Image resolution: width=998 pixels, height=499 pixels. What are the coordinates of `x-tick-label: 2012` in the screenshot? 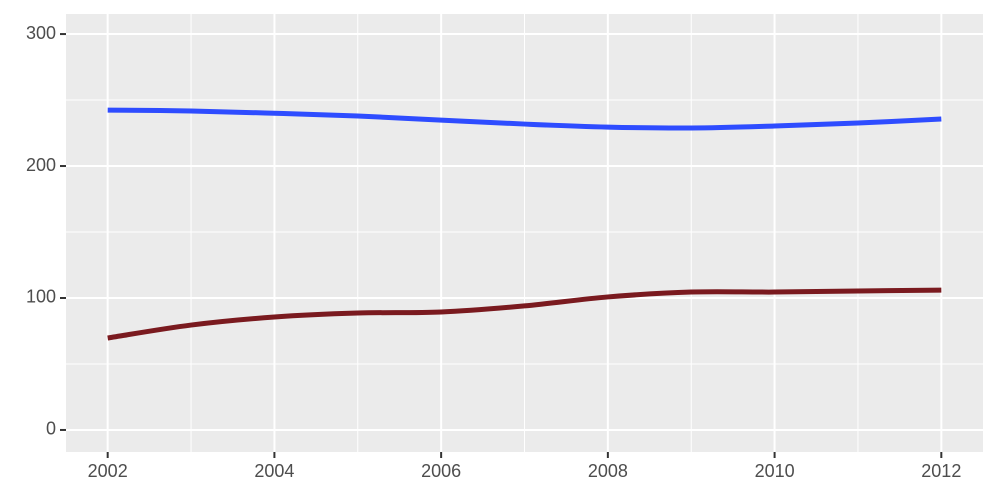 It's located at (941, 471).